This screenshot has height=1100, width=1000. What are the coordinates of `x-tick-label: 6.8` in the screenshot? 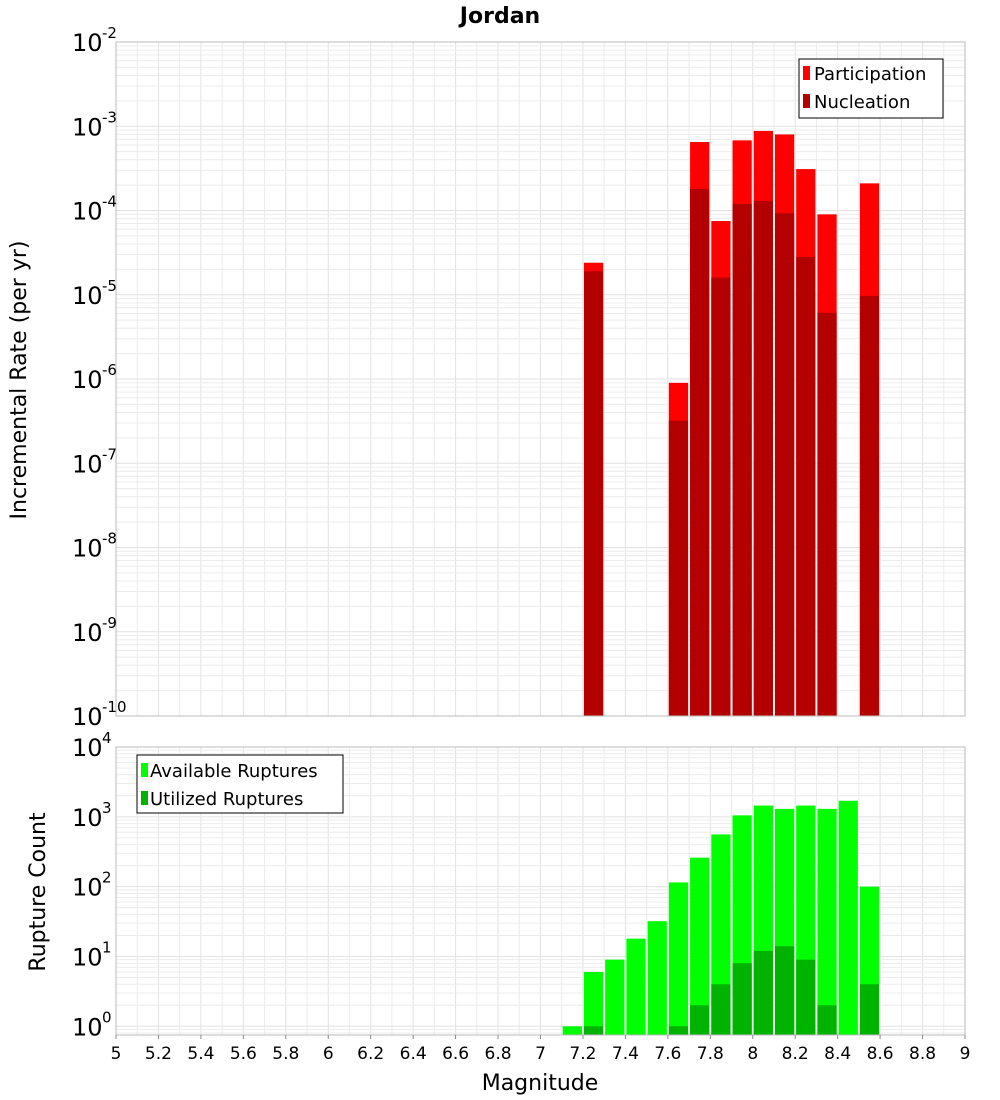 It's located at (498, 1054).